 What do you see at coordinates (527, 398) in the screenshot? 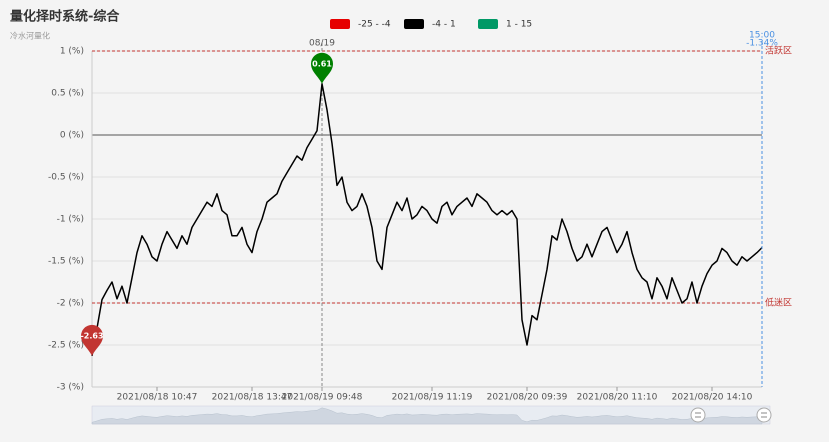
I see `x-tick-label: 2021/08/20 09:39` at bounding box center [527, 398].